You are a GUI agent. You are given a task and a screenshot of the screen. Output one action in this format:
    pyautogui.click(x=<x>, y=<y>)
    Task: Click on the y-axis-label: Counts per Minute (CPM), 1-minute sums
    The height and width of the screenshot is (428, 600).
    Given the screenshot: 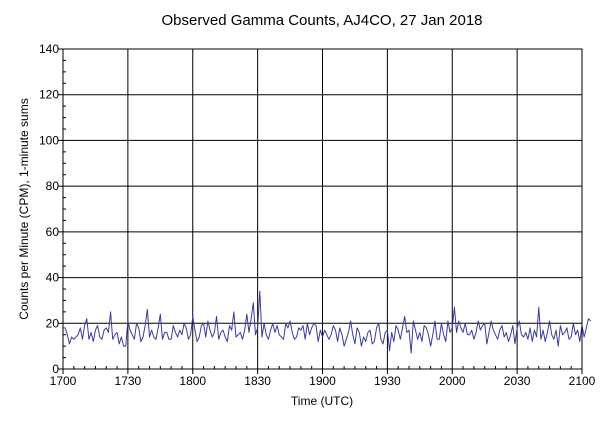 What is the action you would take?
    pyautogui.click(x=24, y=208)
    